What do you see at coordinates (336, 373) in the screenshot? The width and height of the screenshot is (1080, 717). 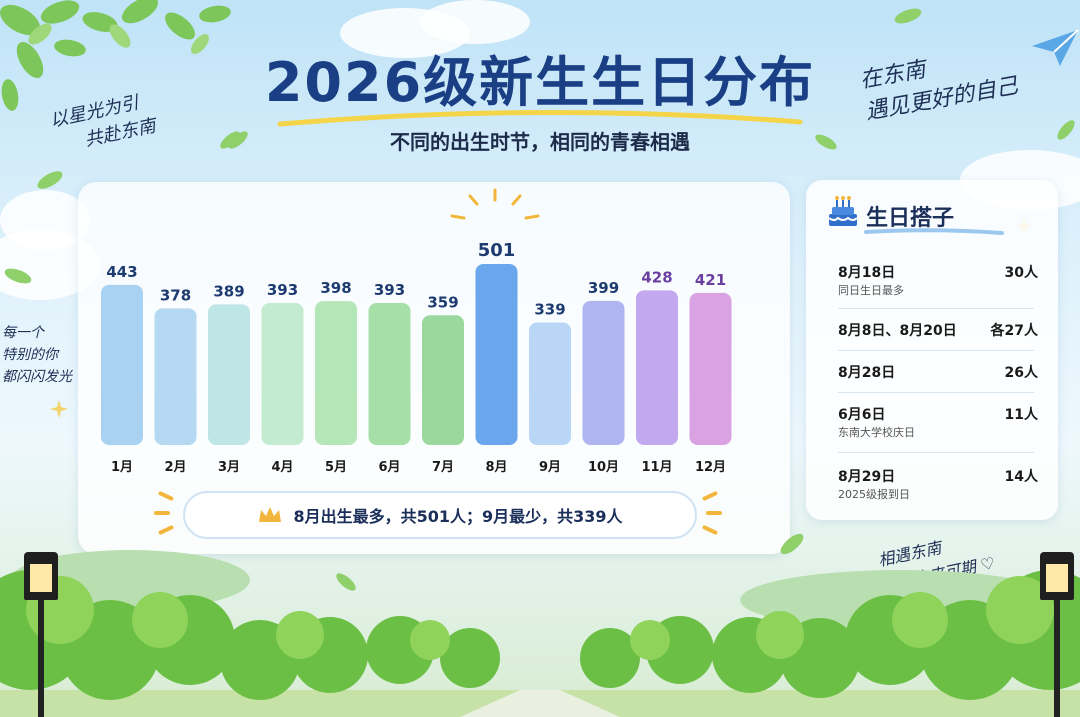 I see `bar-5月` at bounding box center [336, 373].